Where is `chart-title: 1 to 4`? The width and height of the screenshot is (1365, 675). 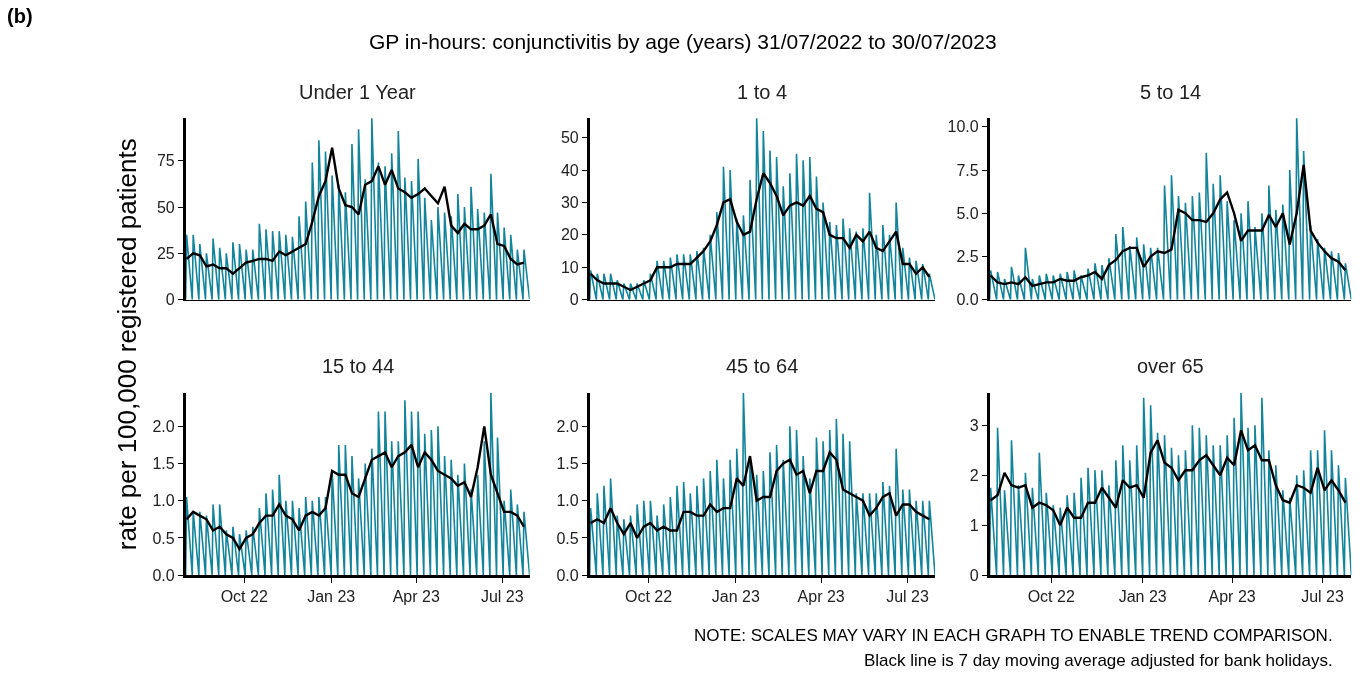
chart-title: 1 to 4 is located at coordinates (762, 92).